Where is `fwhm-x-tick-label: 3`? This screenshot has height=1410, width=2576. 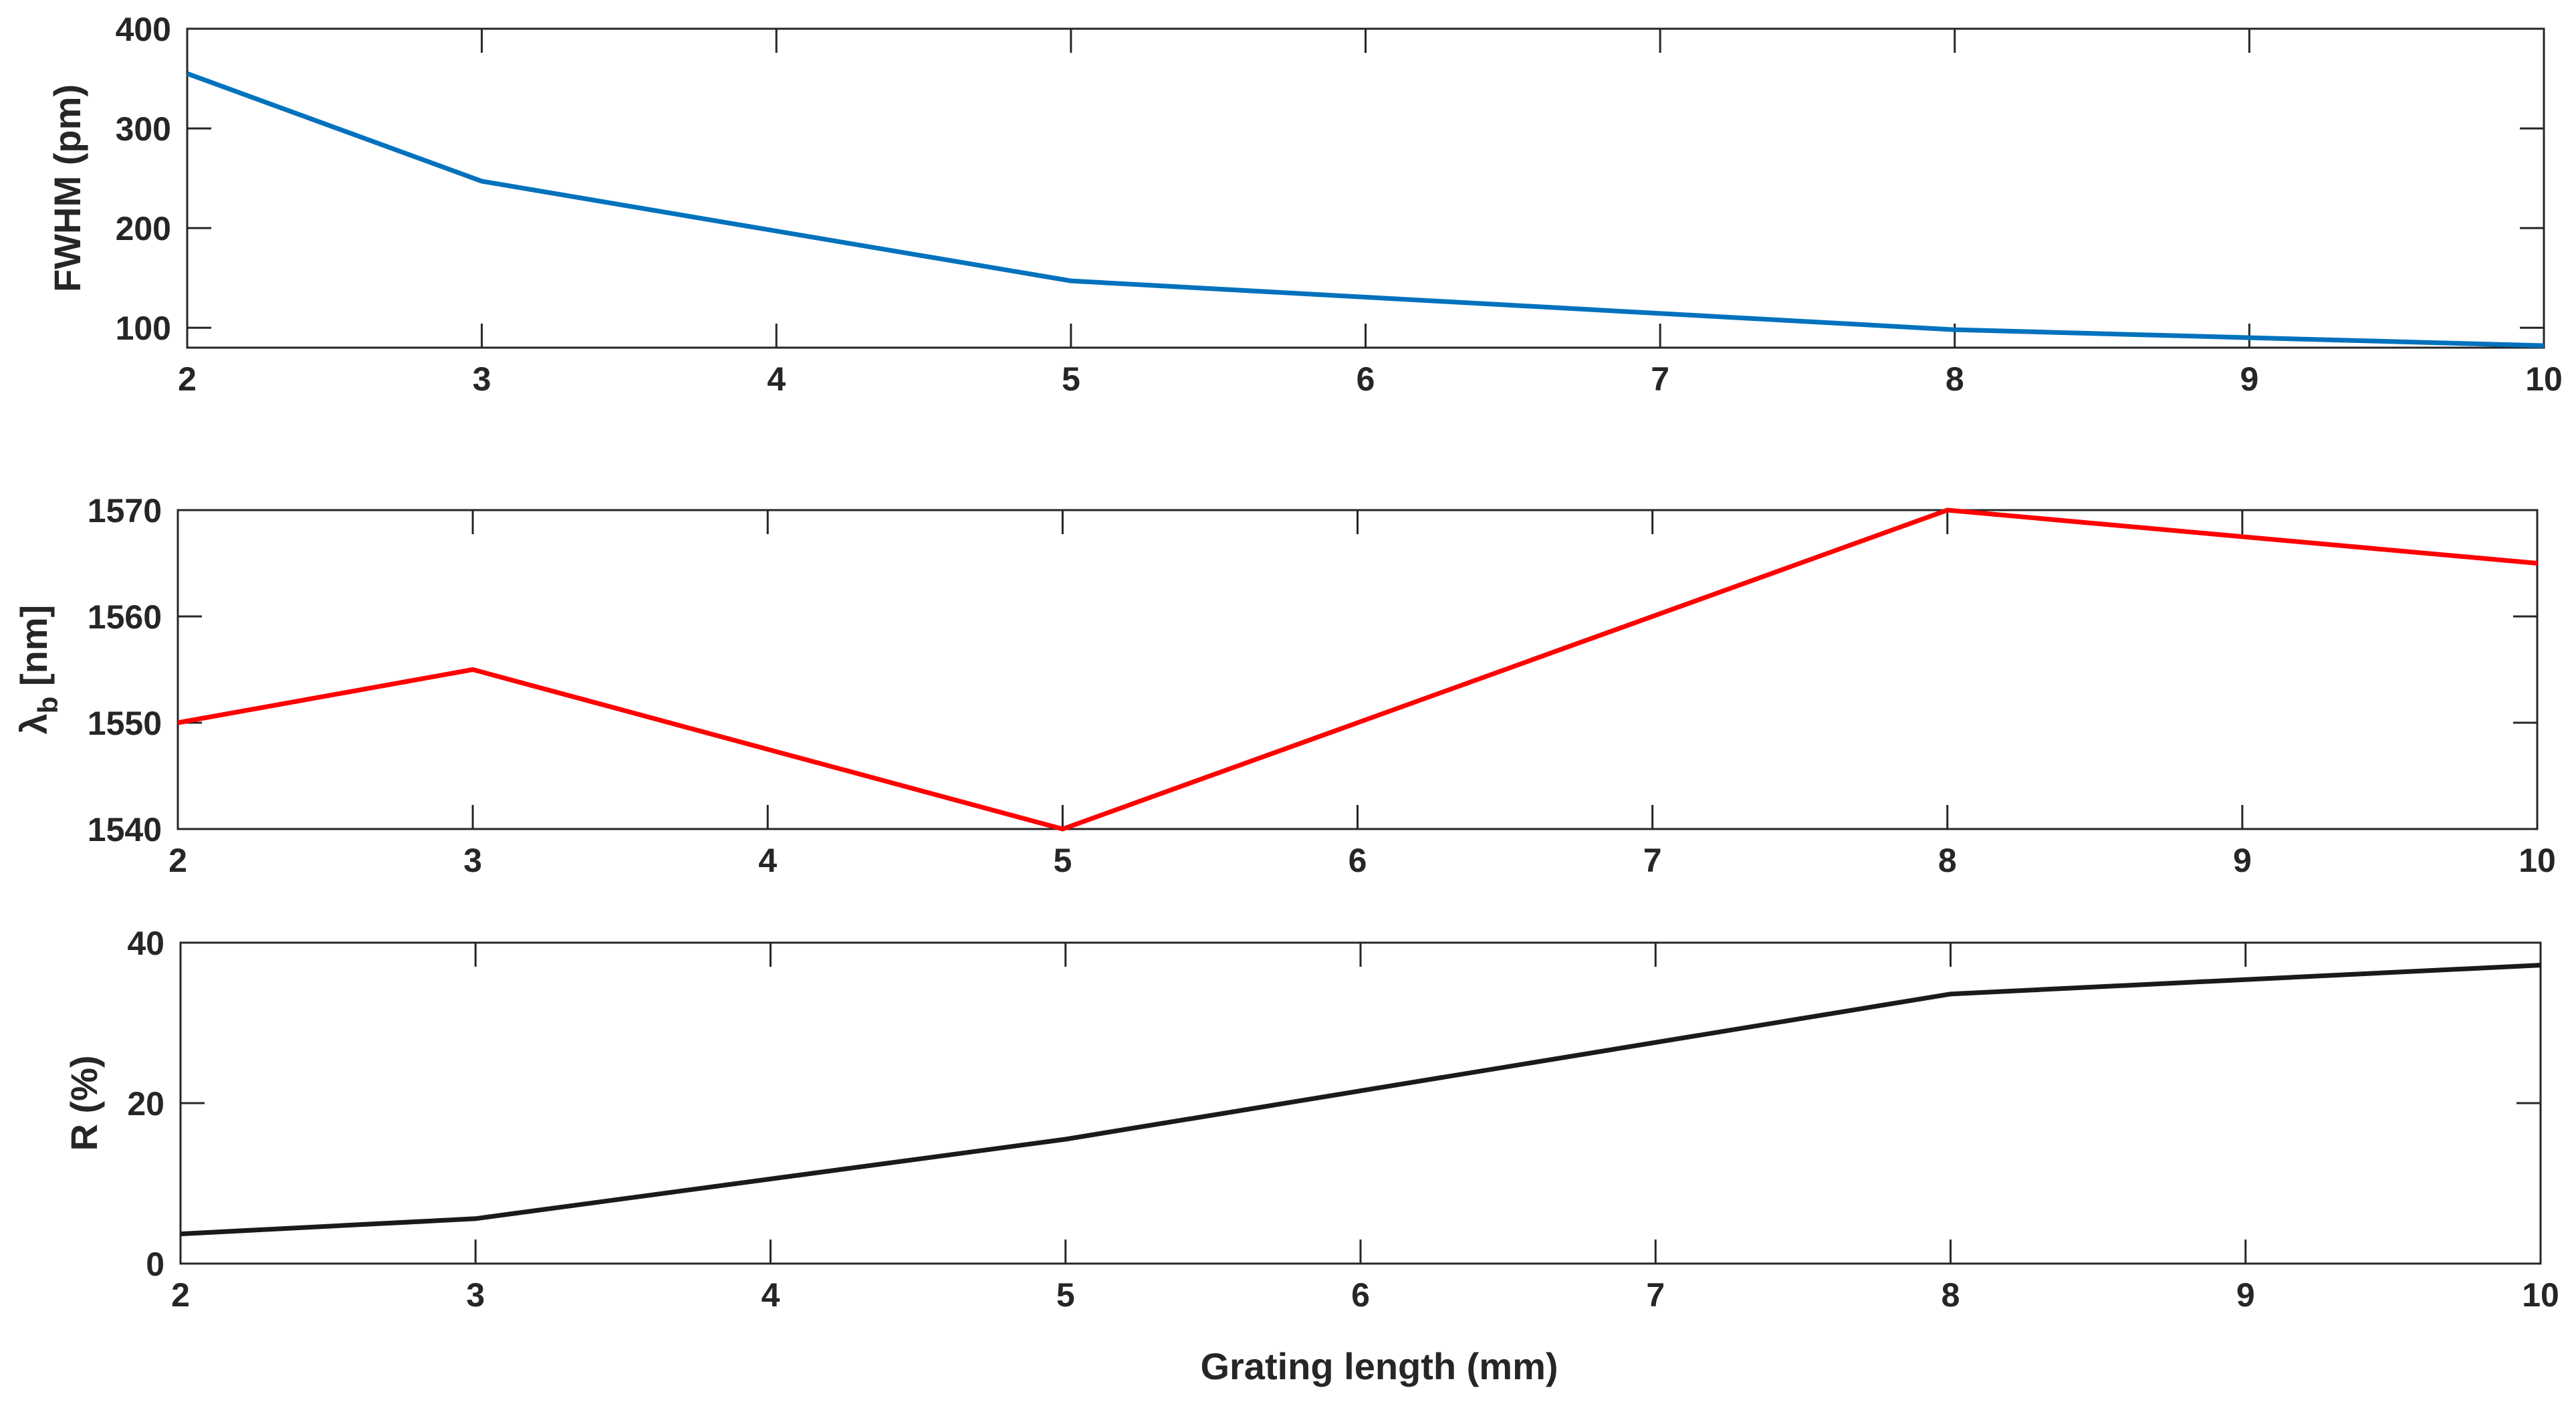
fwhm-x-tick-label: 3 is located at coordinates (482, 379).